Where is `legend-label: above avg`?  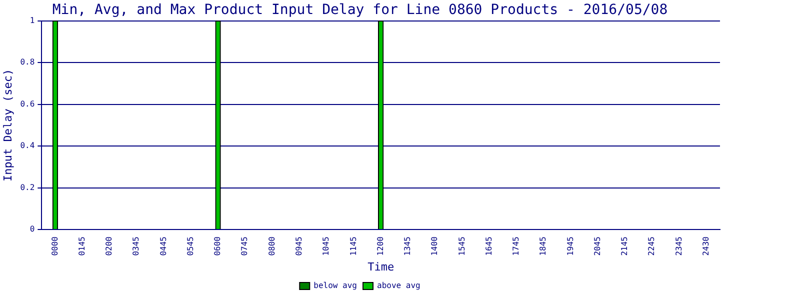
legend-label: above avg is located at coordinates (399, 285).